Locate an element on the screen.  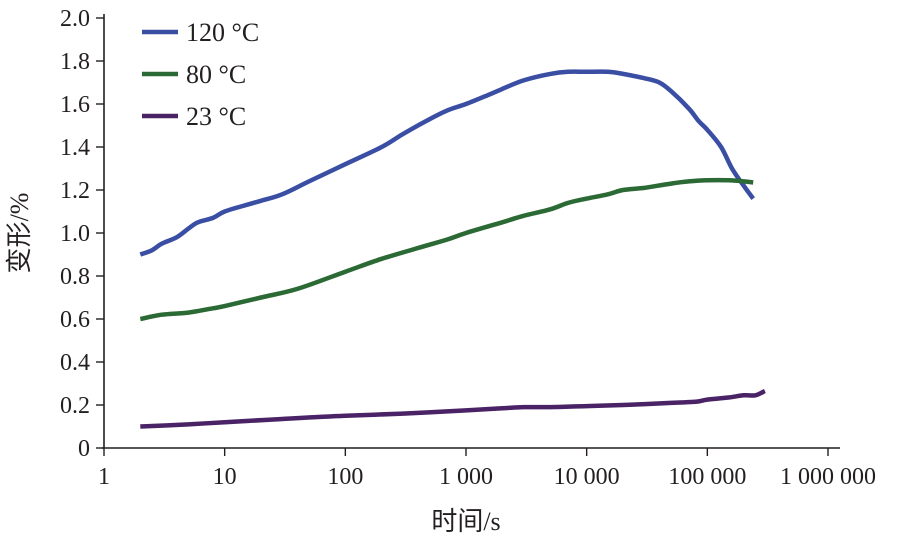
y-axis-label: 变形/% is located at coordinates (19, 233).